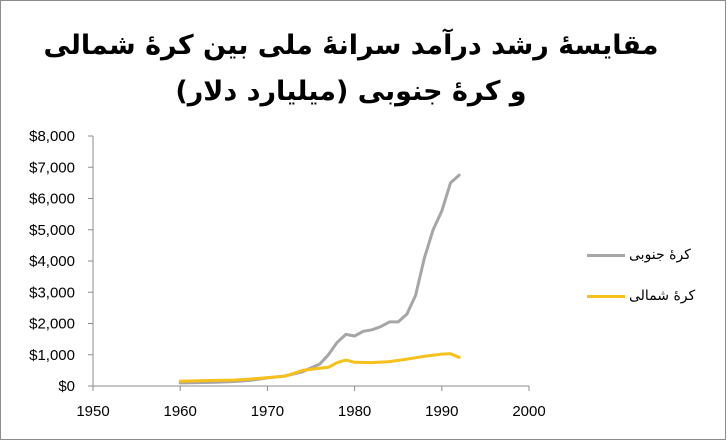 The width and height of the screenshot is (728, 442). What do you see at coordinates (660, 255) in the screenshot?
I see `legend-label-south-korea: کرهٔ جنوبی` at bounding box center [660, 255].